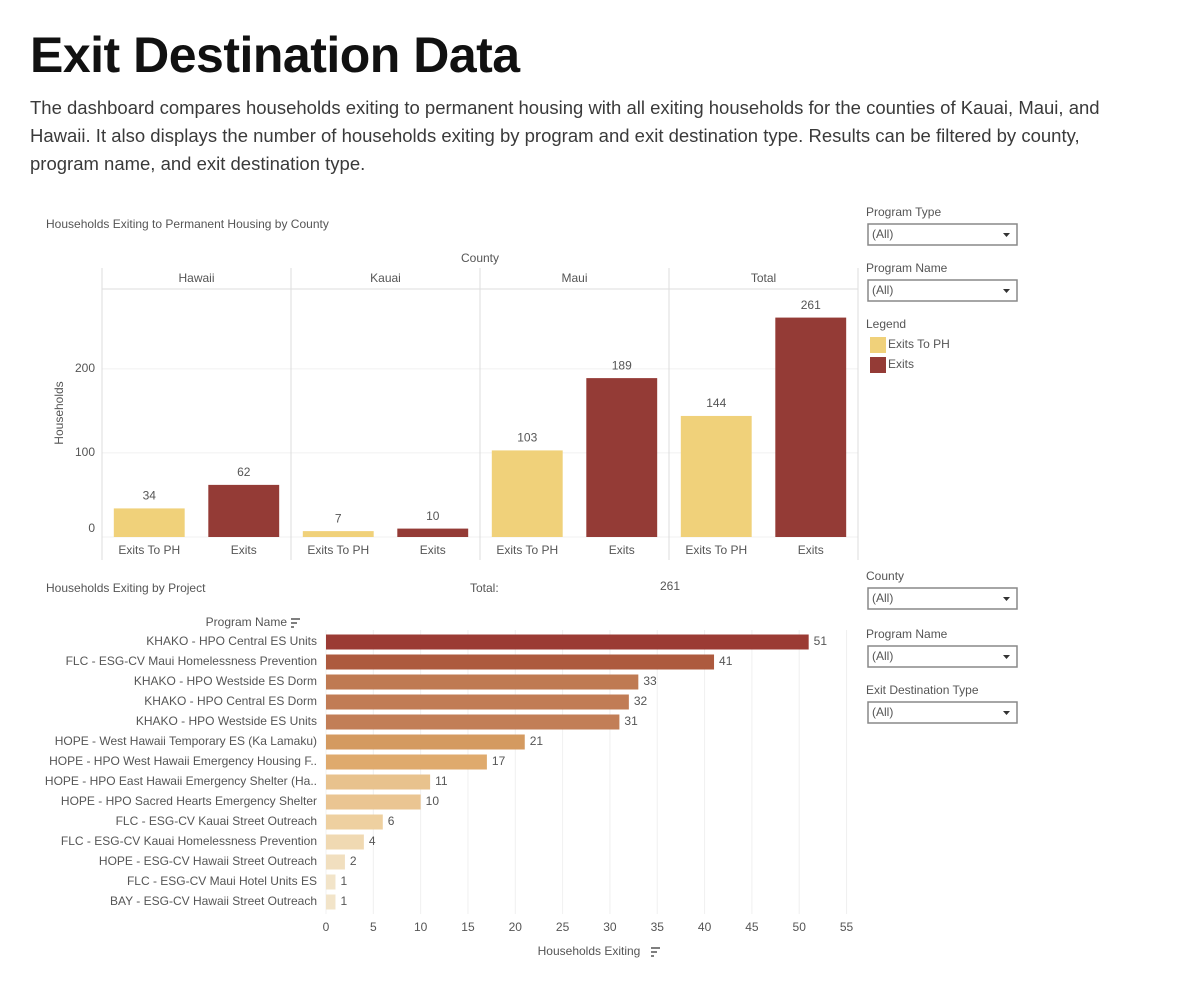  Describe the element at coordinates (726, 661) in the screenshot. I see `value-label: 41` at that location.